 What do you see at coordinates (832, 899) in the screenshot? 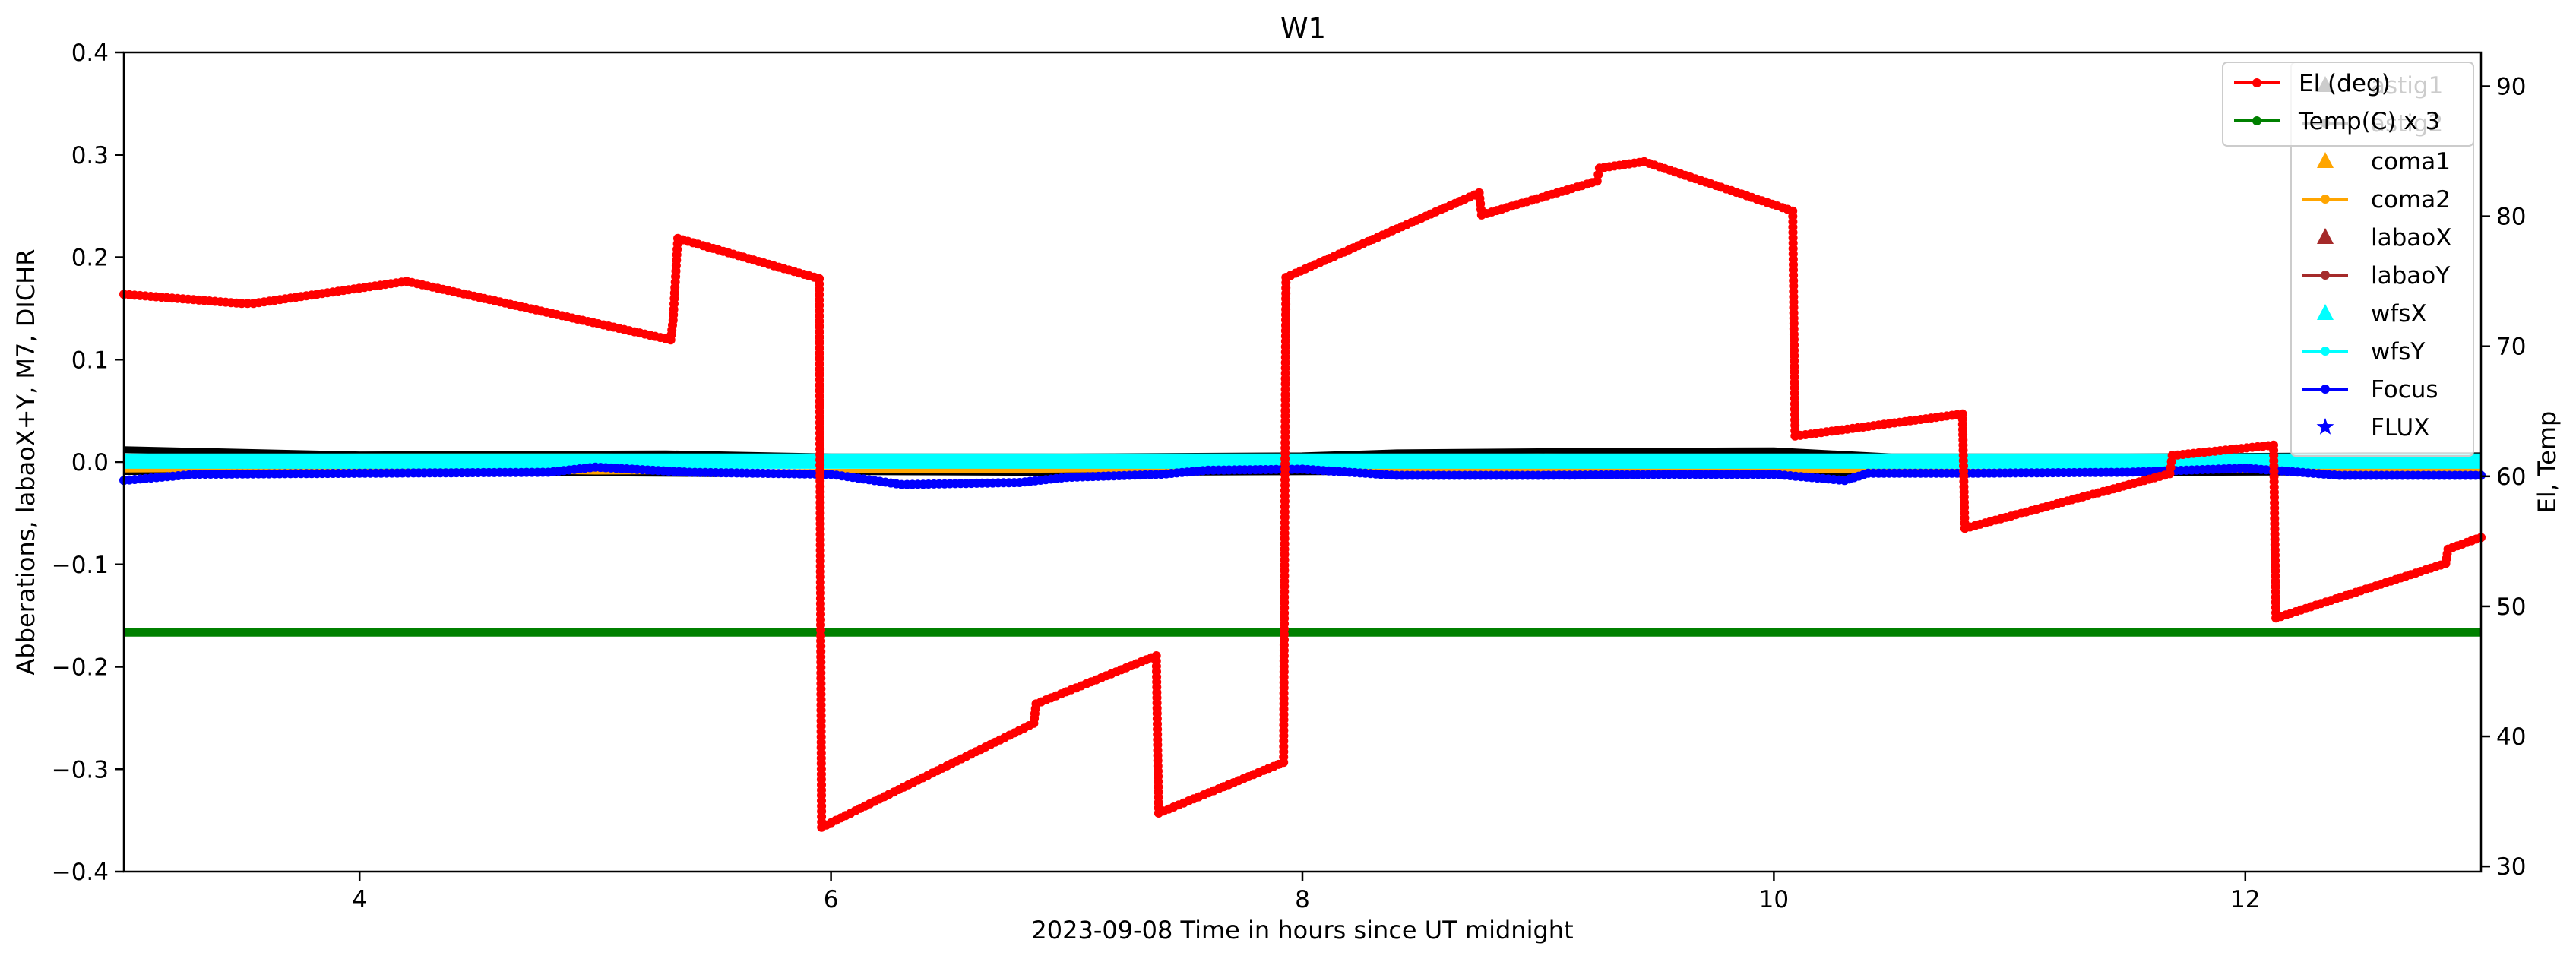
I see `x-tick-label: 6` at bounding box center [832, 899].